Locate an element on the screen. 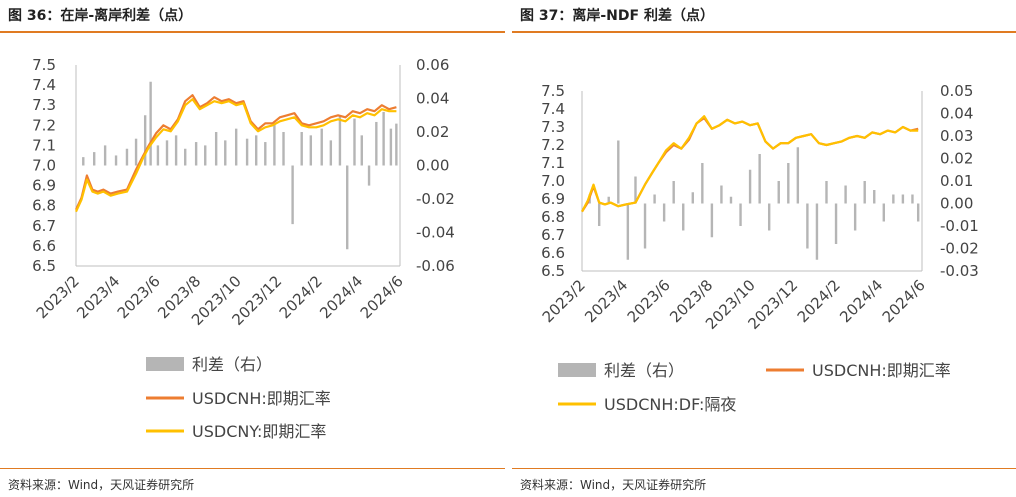 This screenshot has height=497, width=1016. y-right-tick-label: -0.06 is located at coordinates (435, 266).